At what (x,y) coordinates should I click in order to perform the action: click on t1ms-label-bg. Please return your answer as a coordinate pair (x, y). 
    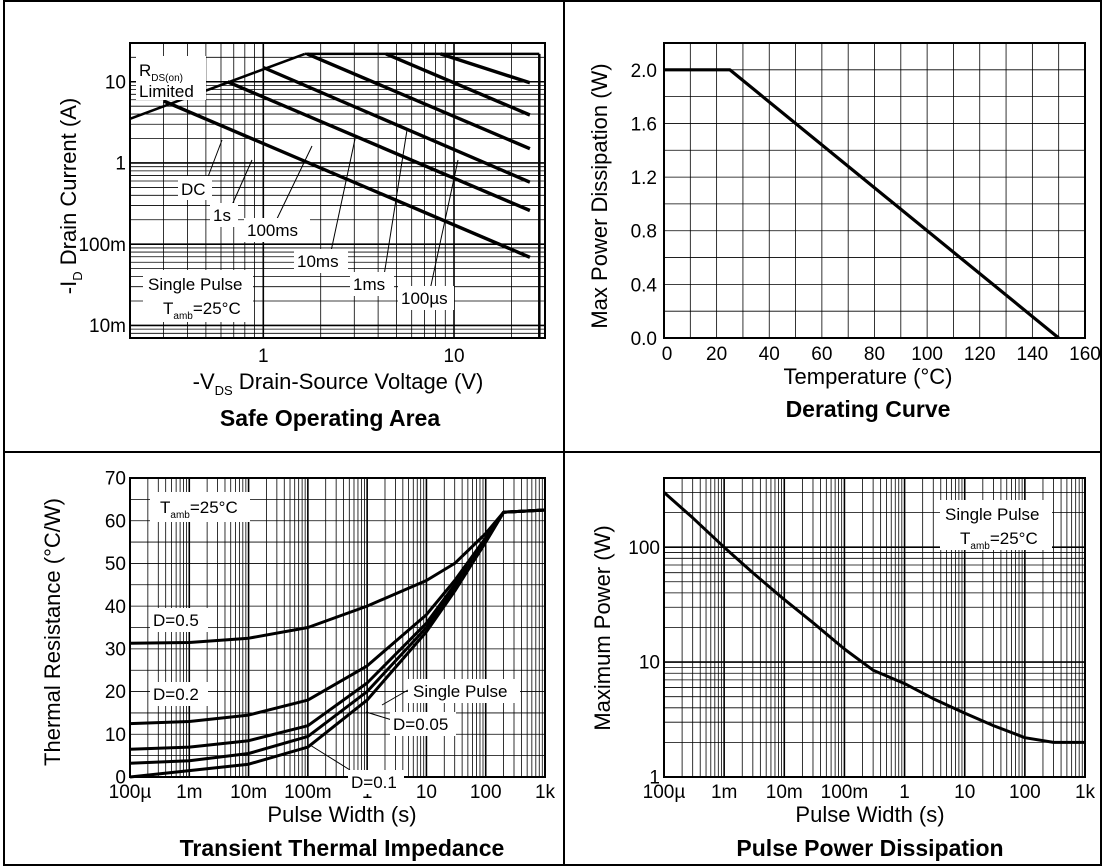
    Looking at the image, I should click on (372, 284).